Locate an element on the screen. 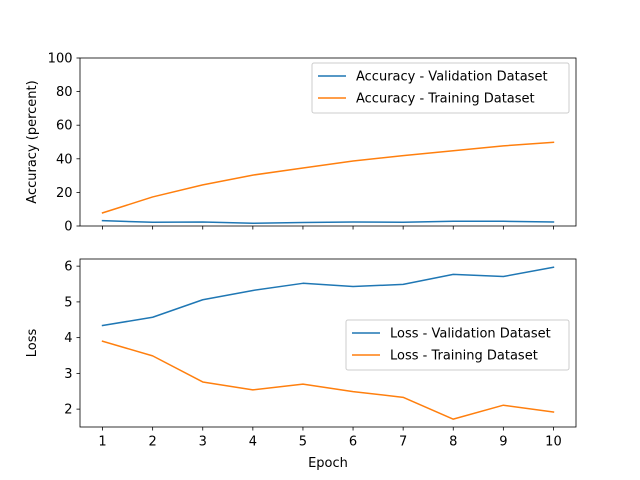  y-tick-label: 100 is located at coordinates (60, 59).